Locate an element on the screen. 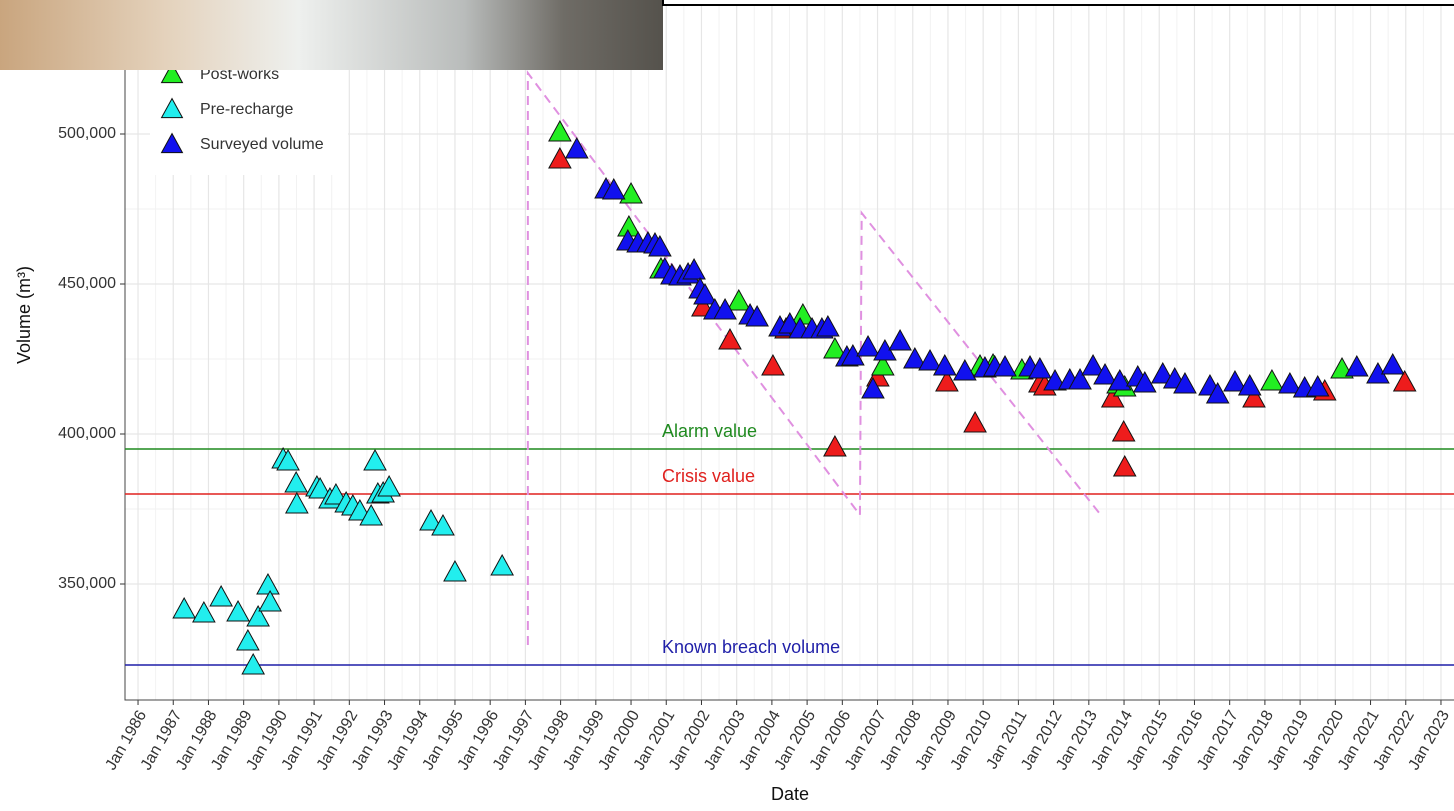 This screenshot has height=811, width=1454. y-tick-label: 400,000 is located at coordinates (87, 433).